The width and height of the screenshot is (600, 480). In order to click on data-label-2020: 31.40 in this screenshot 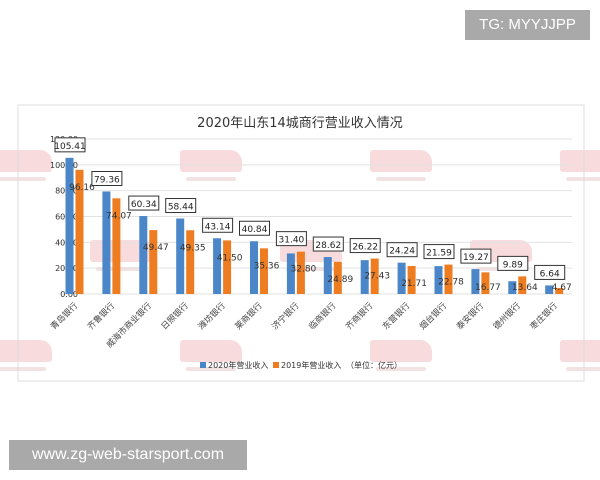, I will do `click(292, 241)`.